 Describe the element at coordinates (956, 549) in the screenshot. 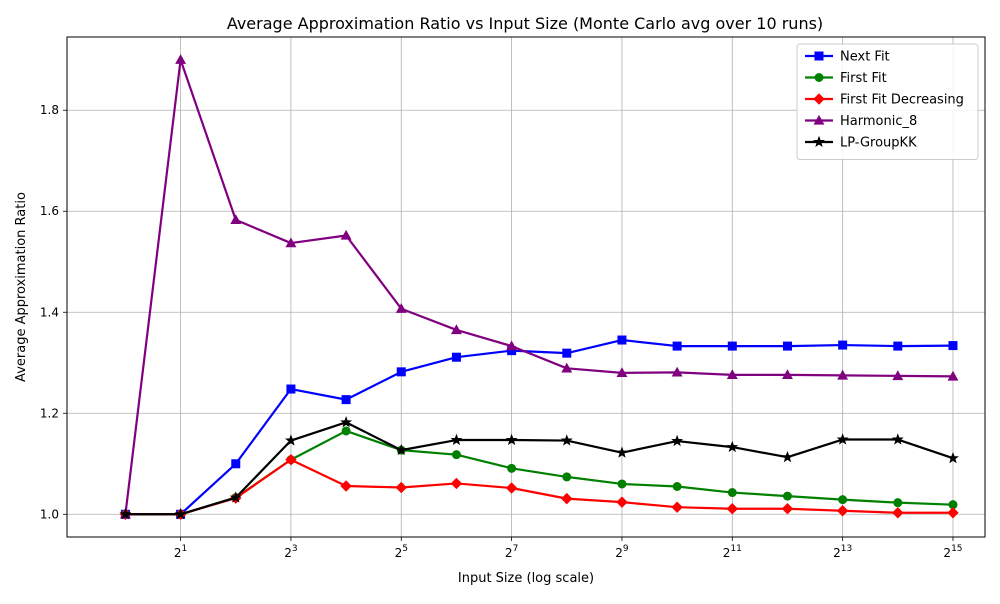

I see `x-tick-exponent: 15` at that location.